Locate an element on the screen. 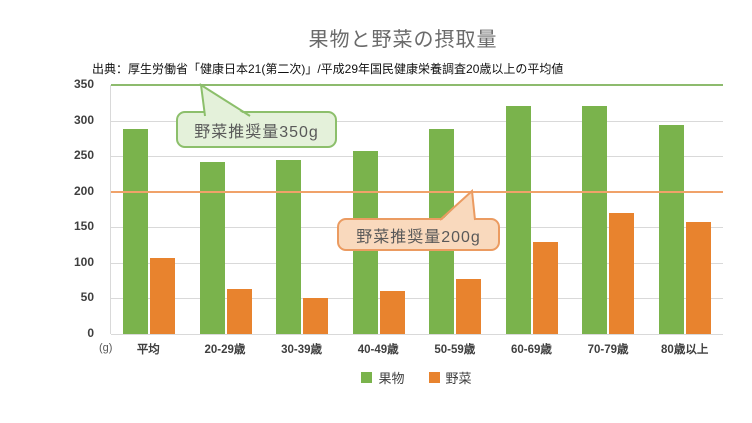 Image resolution: width=752 pixels, height=423 pixels. legend-item-野菜: 野菜 is located at coordinates (450, 377).